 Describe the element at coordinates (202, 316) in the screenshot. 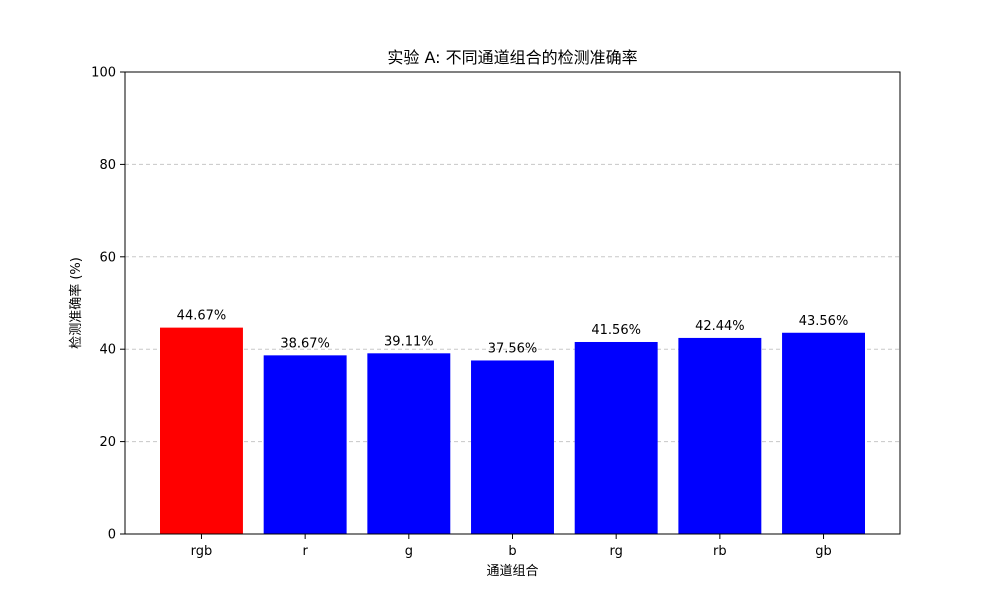

I see `data-label-rgb: 44.67%` at that location.